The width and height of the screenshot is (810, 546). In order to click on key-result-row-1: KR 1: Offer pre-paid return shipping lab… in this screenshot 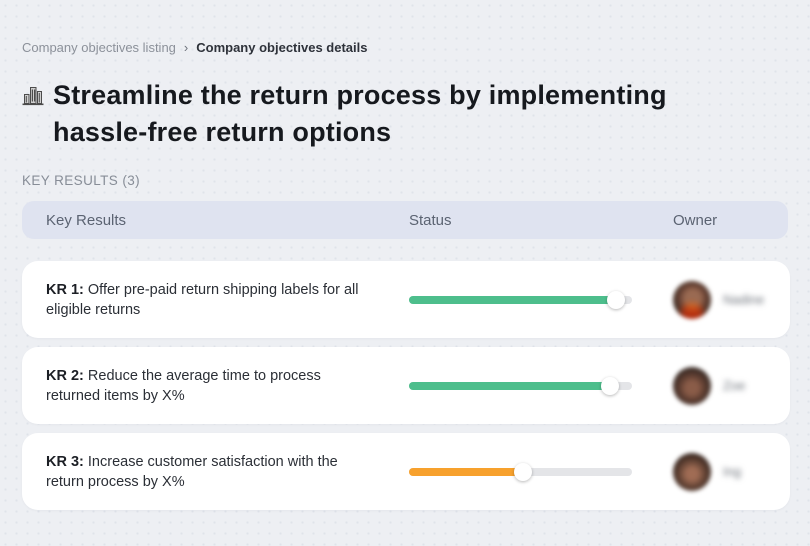, I will do `click(406, 299)`.